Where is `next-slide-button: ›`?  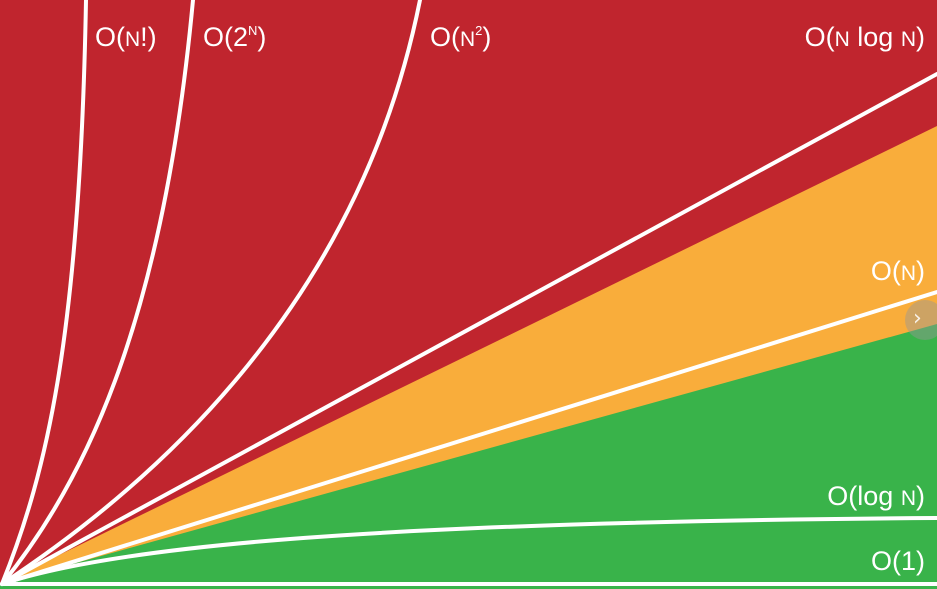
next-slide-button: › is located at coordinates (921, 320).